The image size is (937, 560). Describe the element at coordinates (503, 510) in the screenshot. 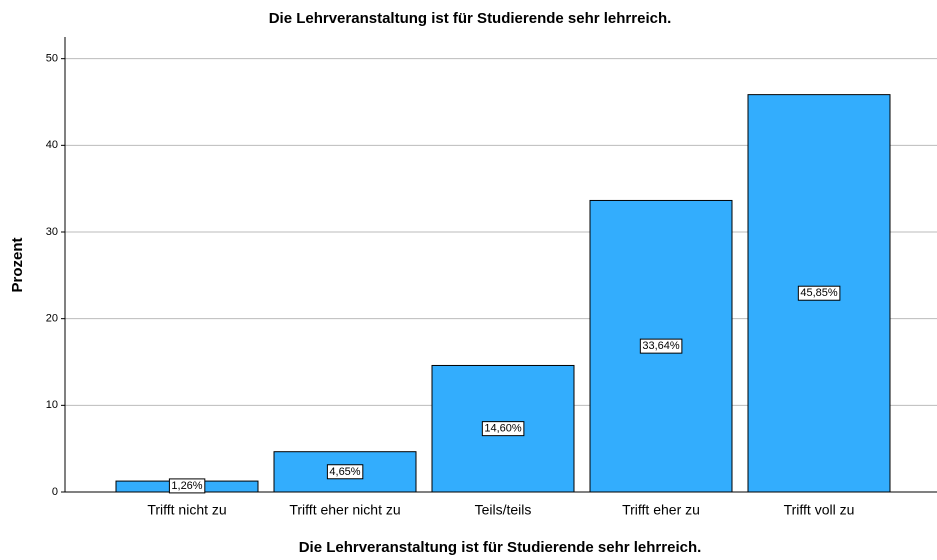

I see `x-tick-label: Teils/teils` at that location.